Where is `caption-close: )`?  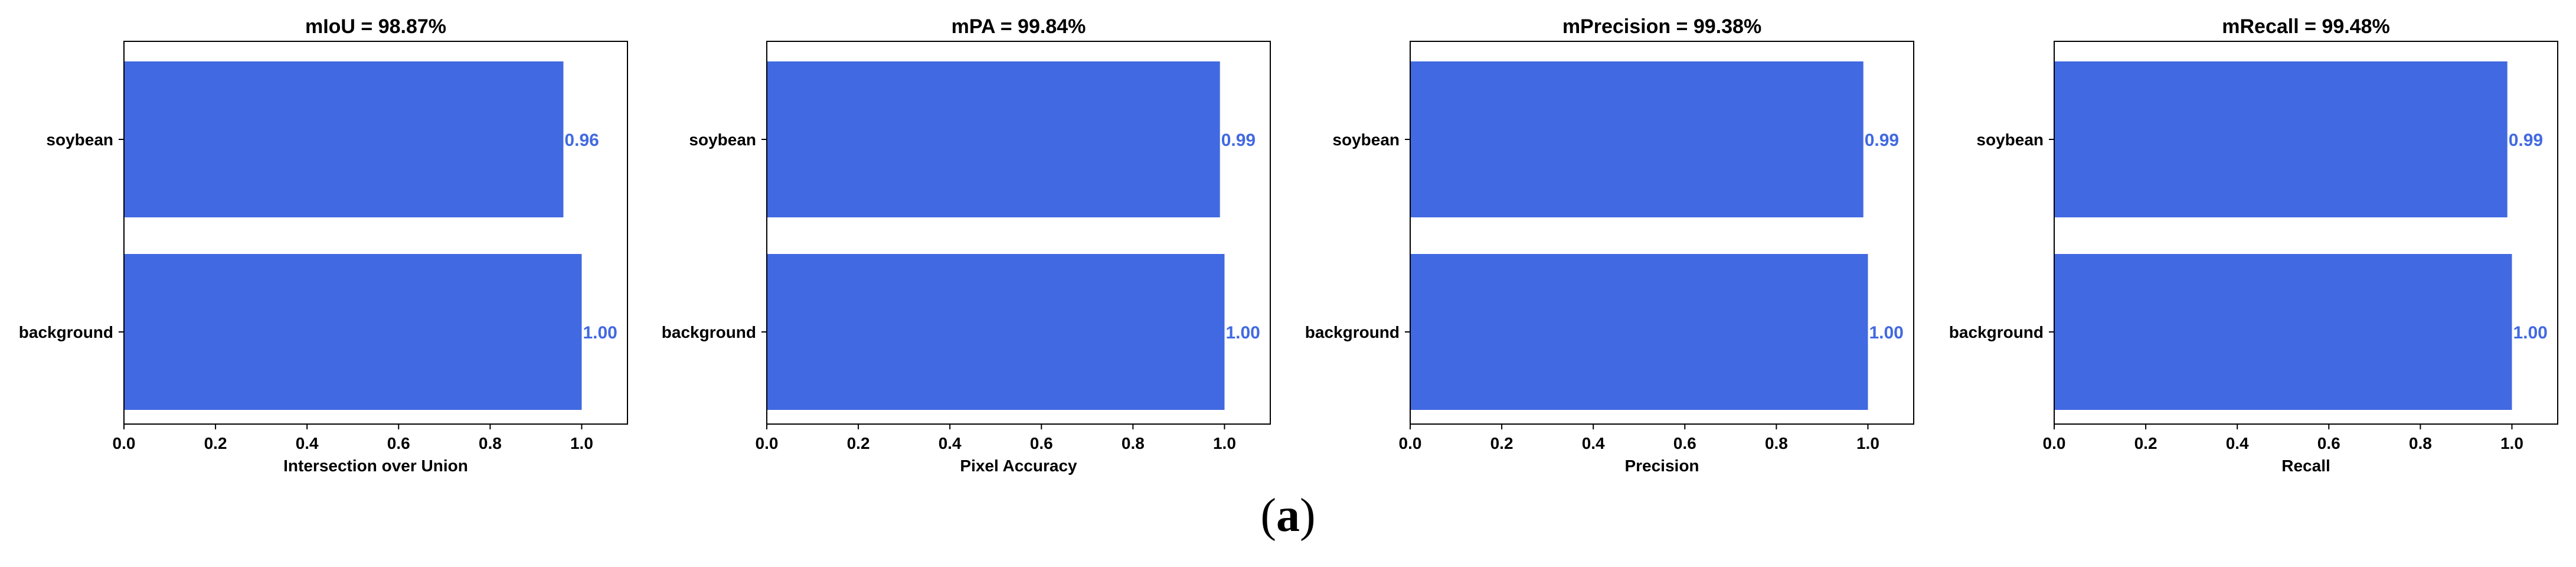
caption-close: ) is located at coordinates (1308, 516).